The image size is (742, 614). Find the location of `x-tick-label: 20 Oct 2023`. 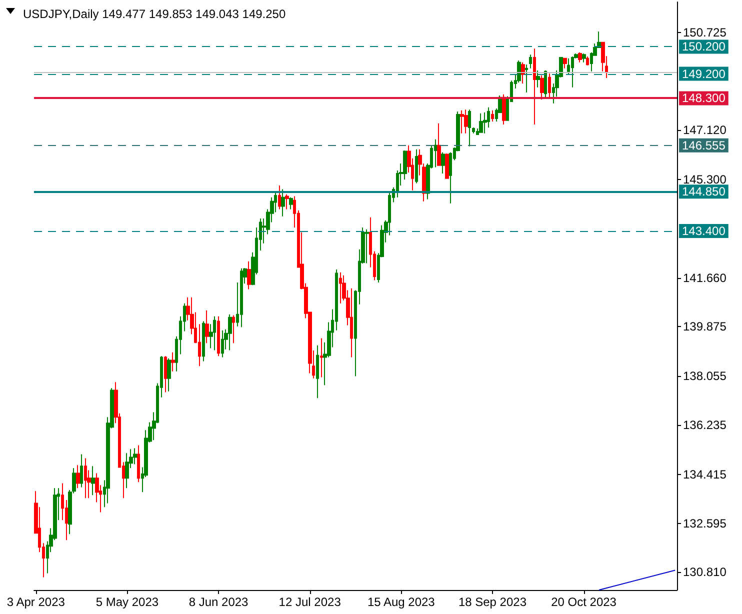

x-tick-label: 20 Oct 2023 is located at coordinates (584, 602).